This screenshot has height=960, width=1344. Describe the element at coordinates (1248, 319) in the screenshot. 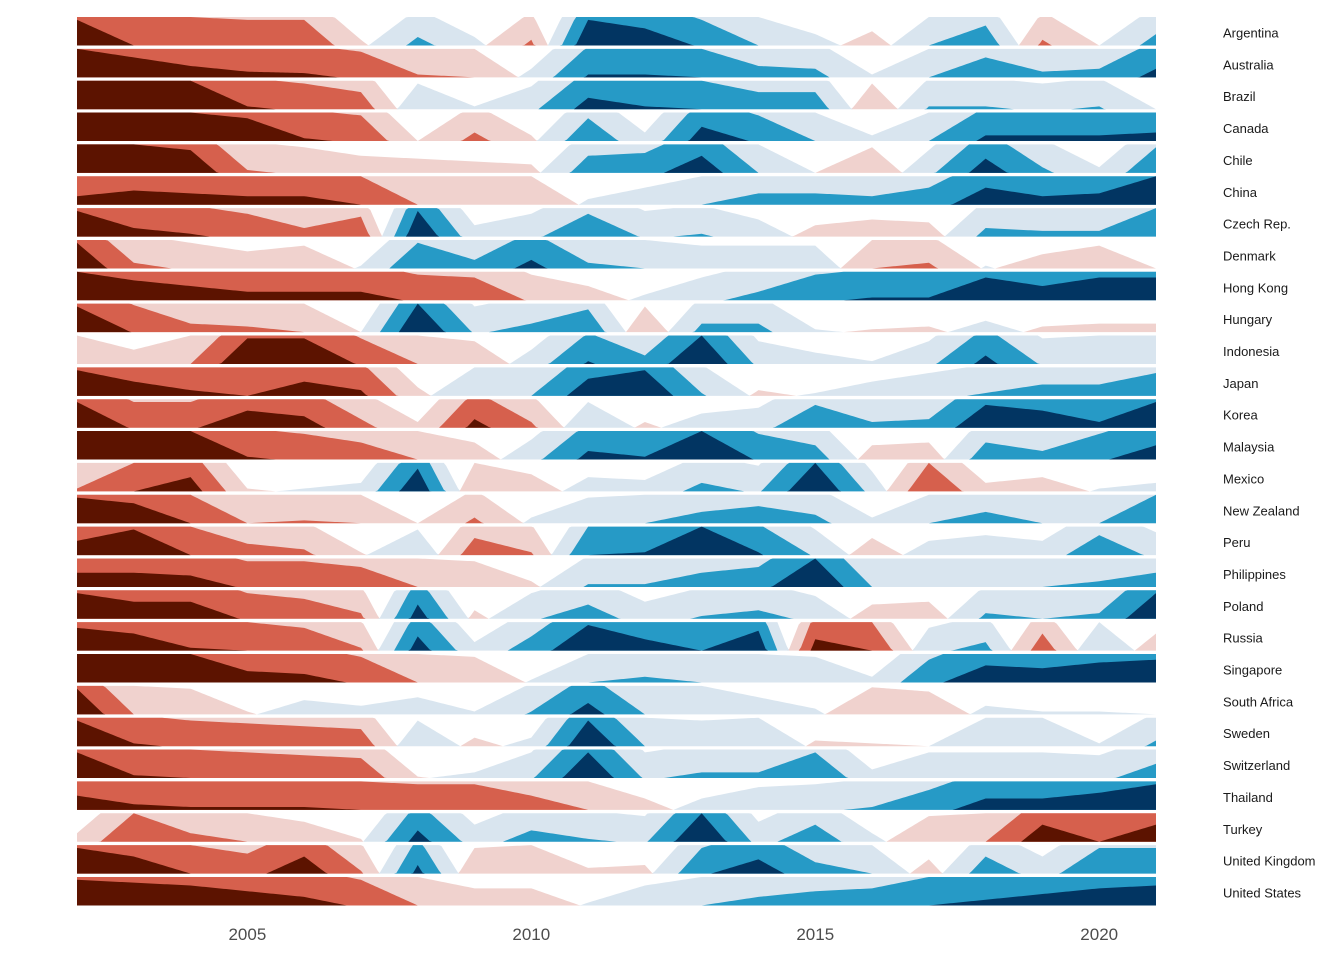

I see `country-label: Hungary` at that location.